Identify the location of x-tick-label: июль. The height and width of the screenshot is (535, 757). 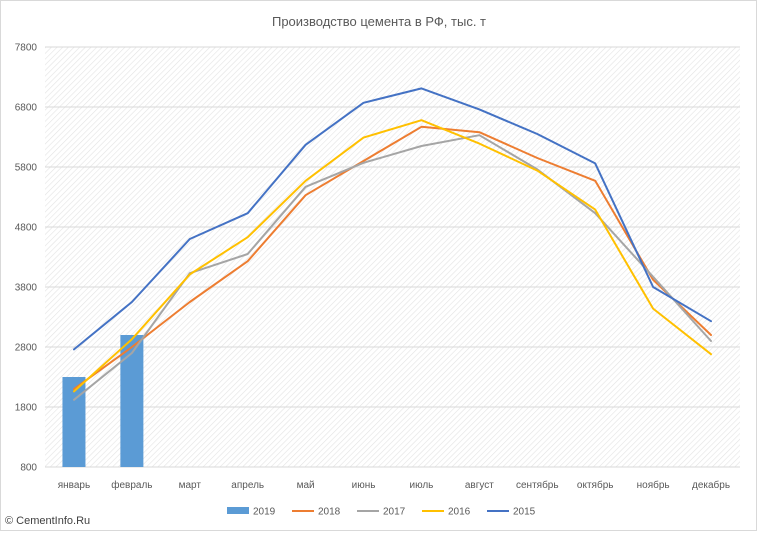
(421, 485).